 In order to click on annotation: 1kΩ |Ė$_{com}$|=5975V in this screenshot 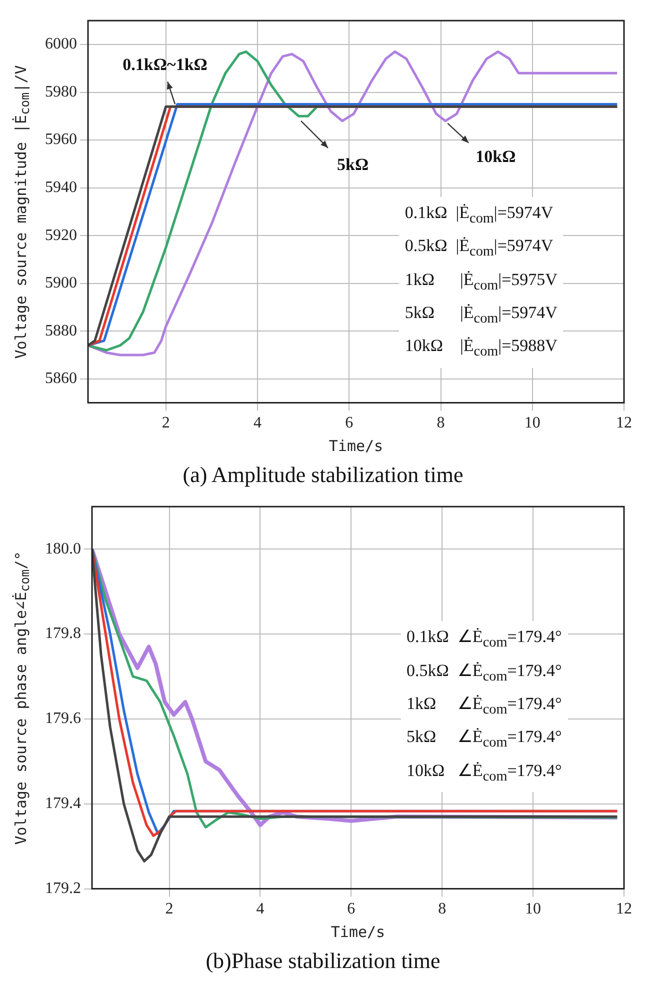, I will do `click(481, 282)`.